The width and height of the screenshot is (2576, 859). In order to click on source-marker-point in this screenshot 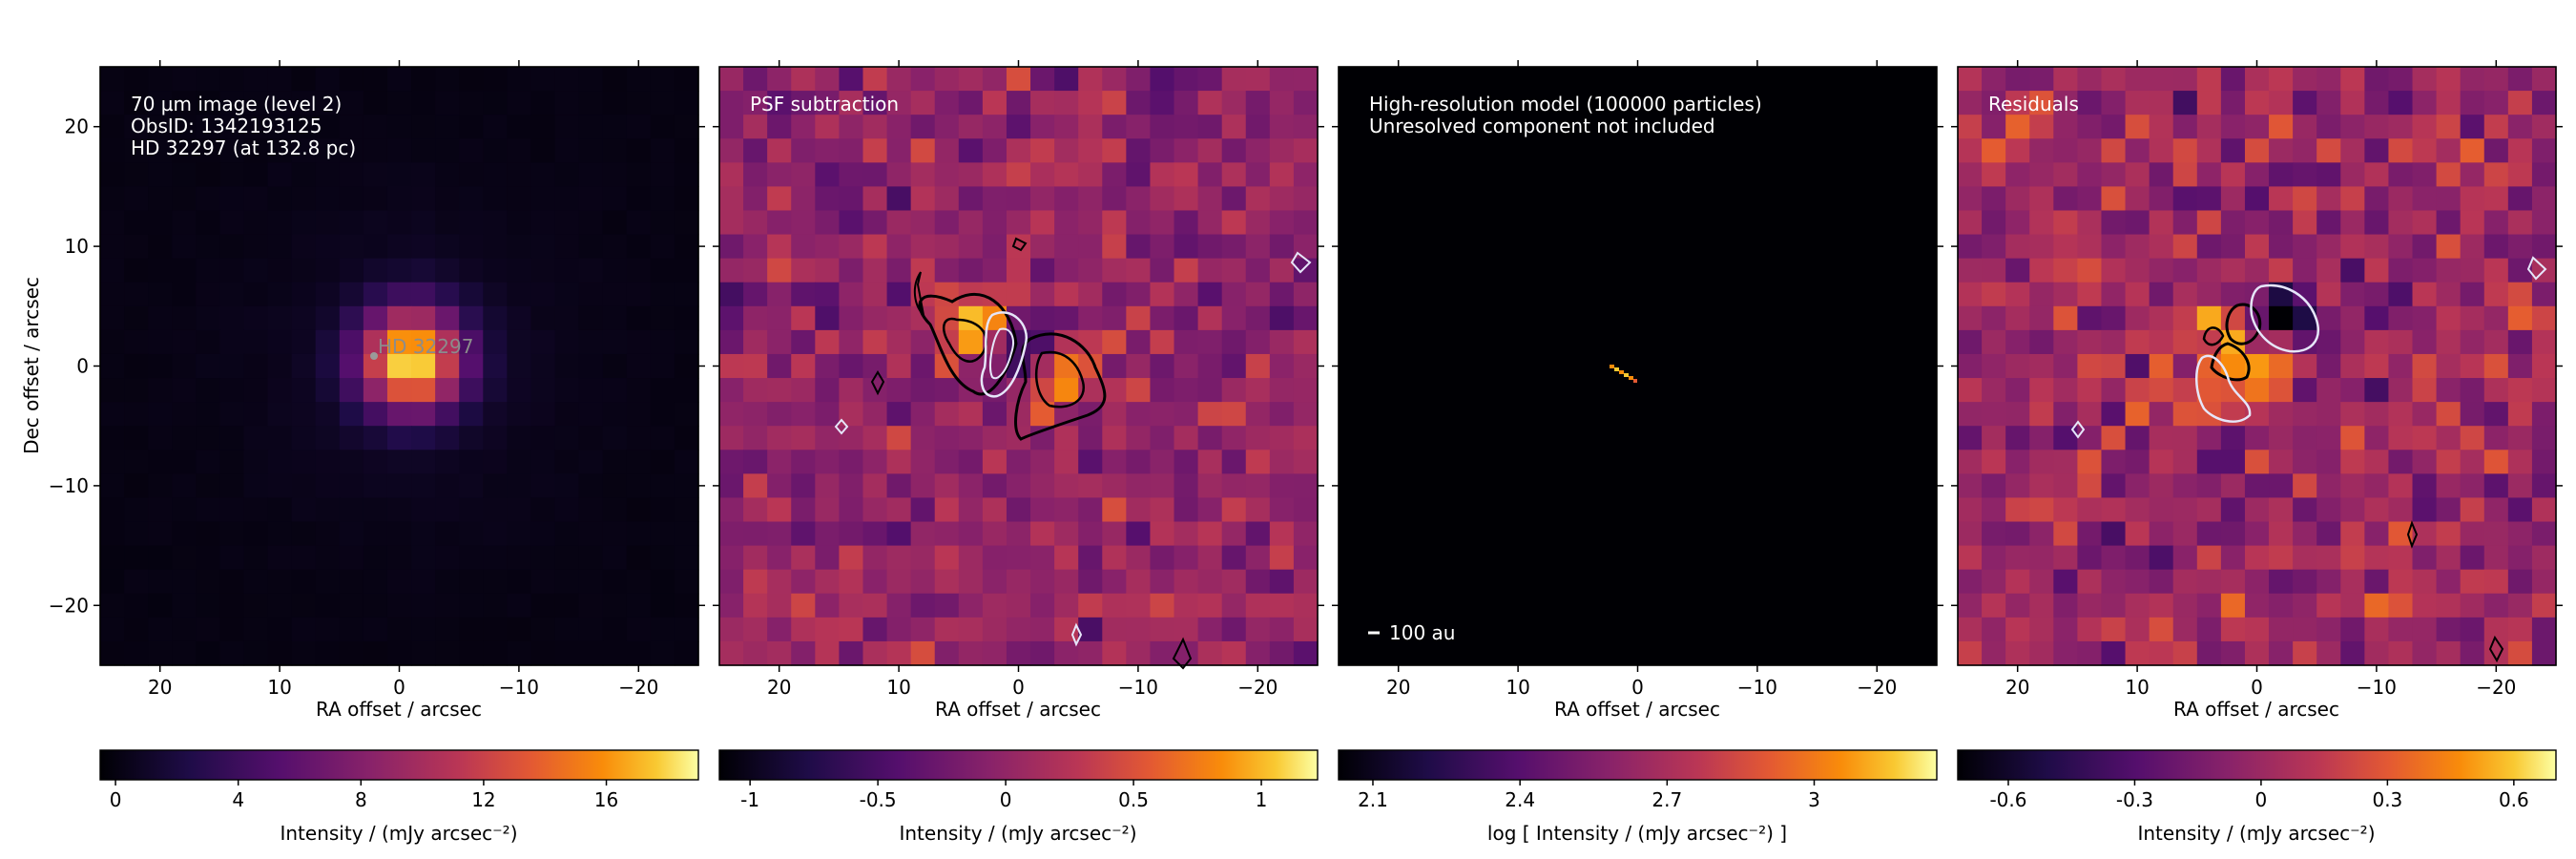, I will do `click(374, 356)`.